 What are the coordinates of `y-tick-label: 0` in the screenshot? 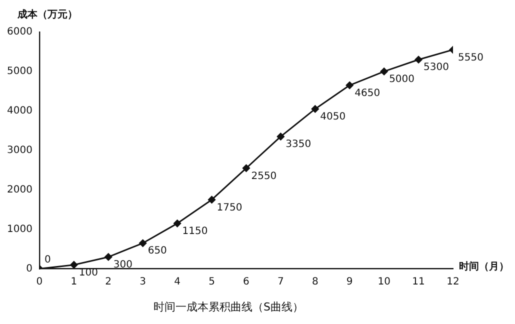 It's located at (29, 268).